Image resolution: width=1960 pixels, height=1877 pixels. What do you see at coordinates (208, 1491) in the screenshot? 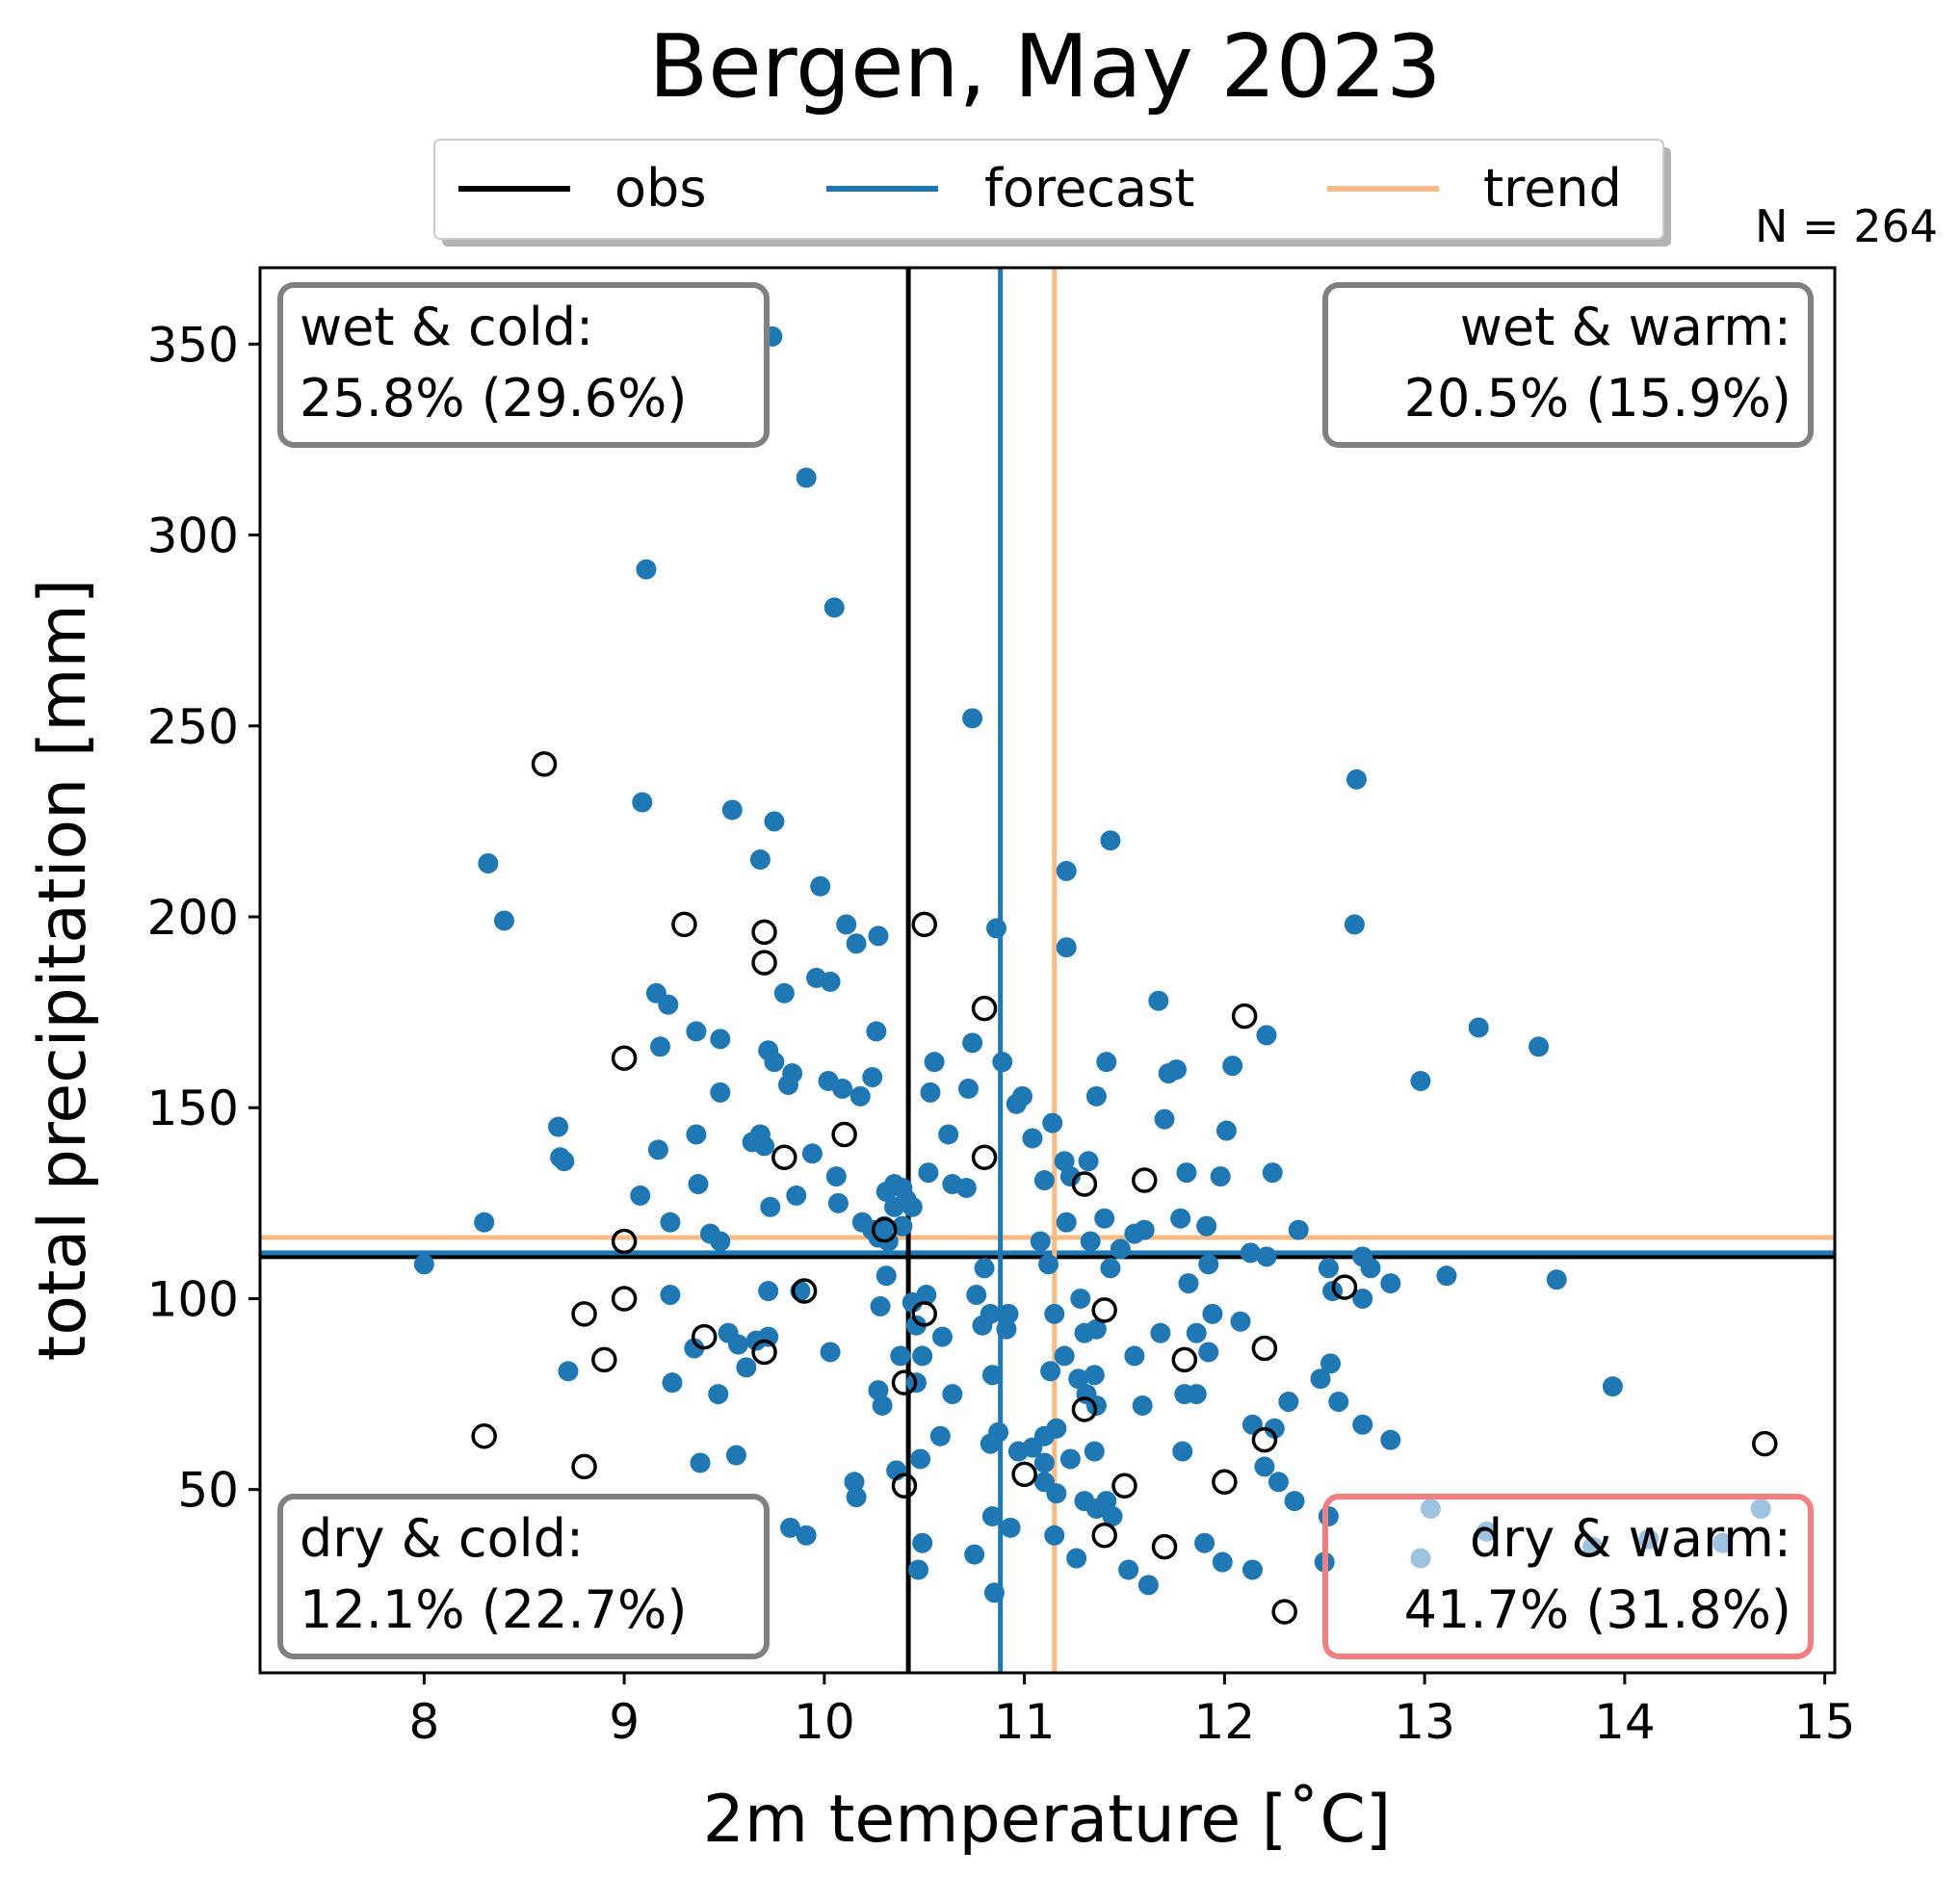
I see `y-tick-label: 50` at bounding box center [208, 1491].